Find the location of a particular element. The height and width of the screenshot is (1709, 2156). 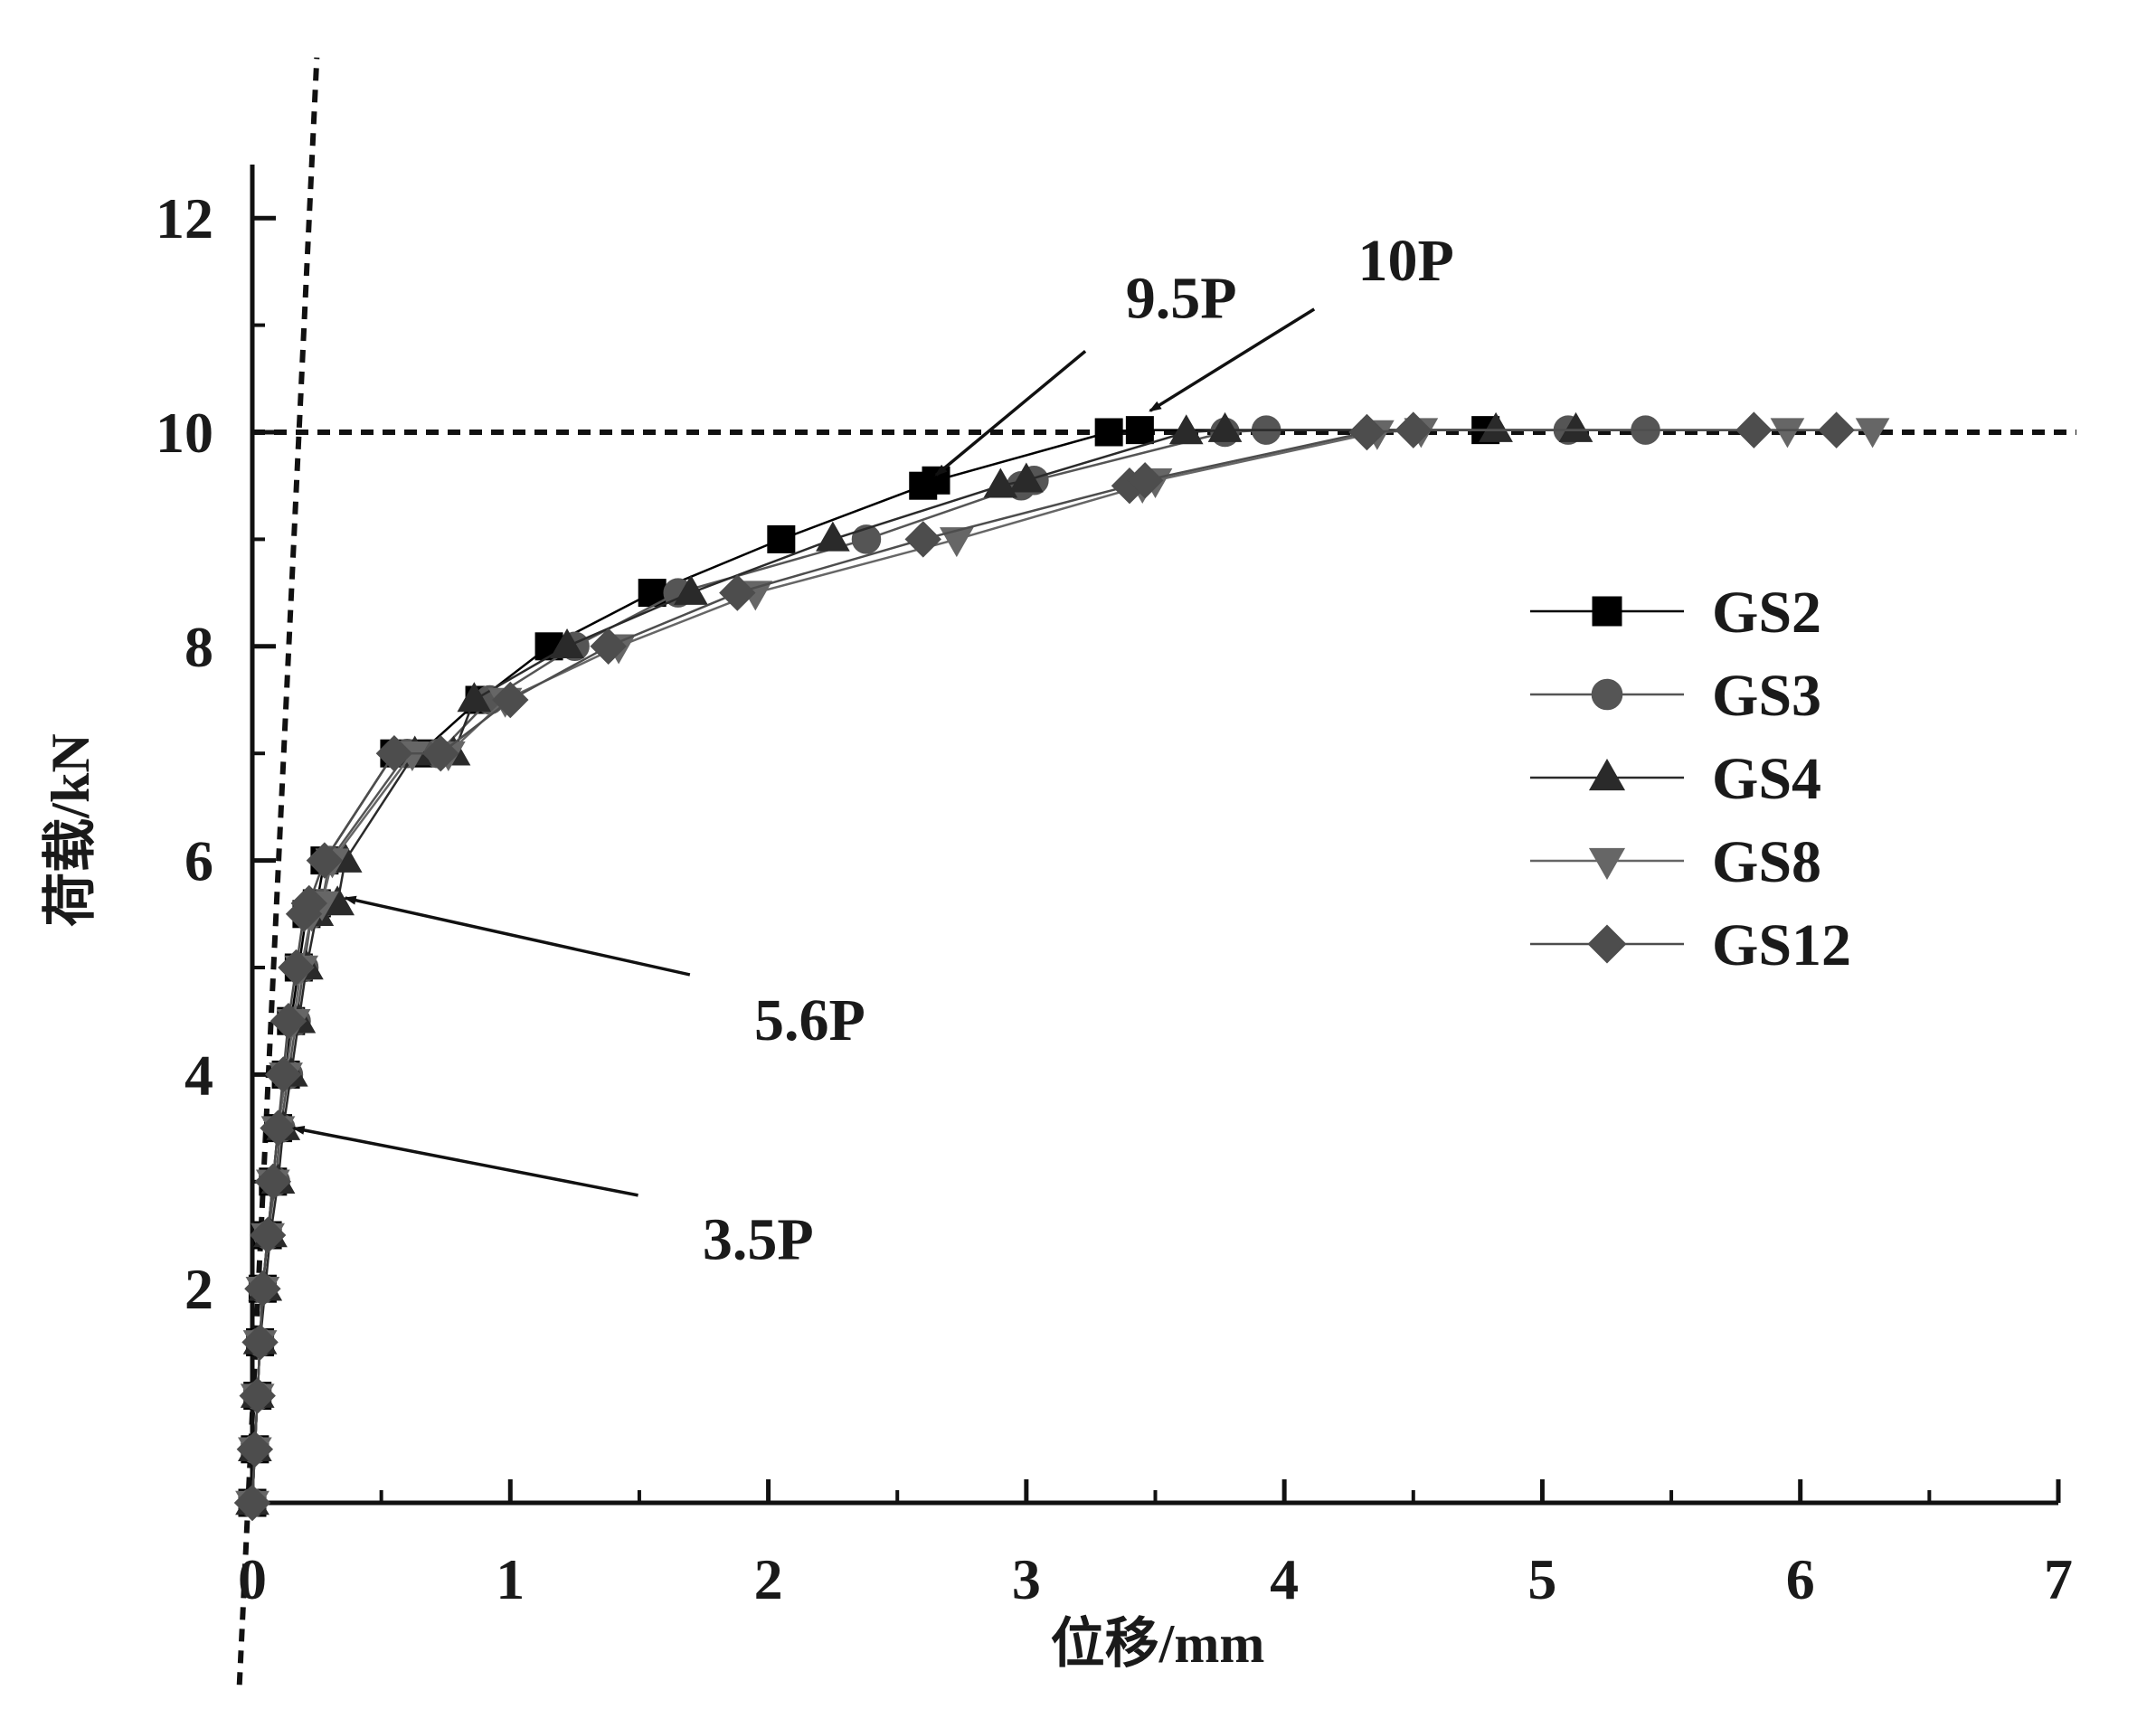

x-tick-label: 3 is located at coordinates (1026, 1579).